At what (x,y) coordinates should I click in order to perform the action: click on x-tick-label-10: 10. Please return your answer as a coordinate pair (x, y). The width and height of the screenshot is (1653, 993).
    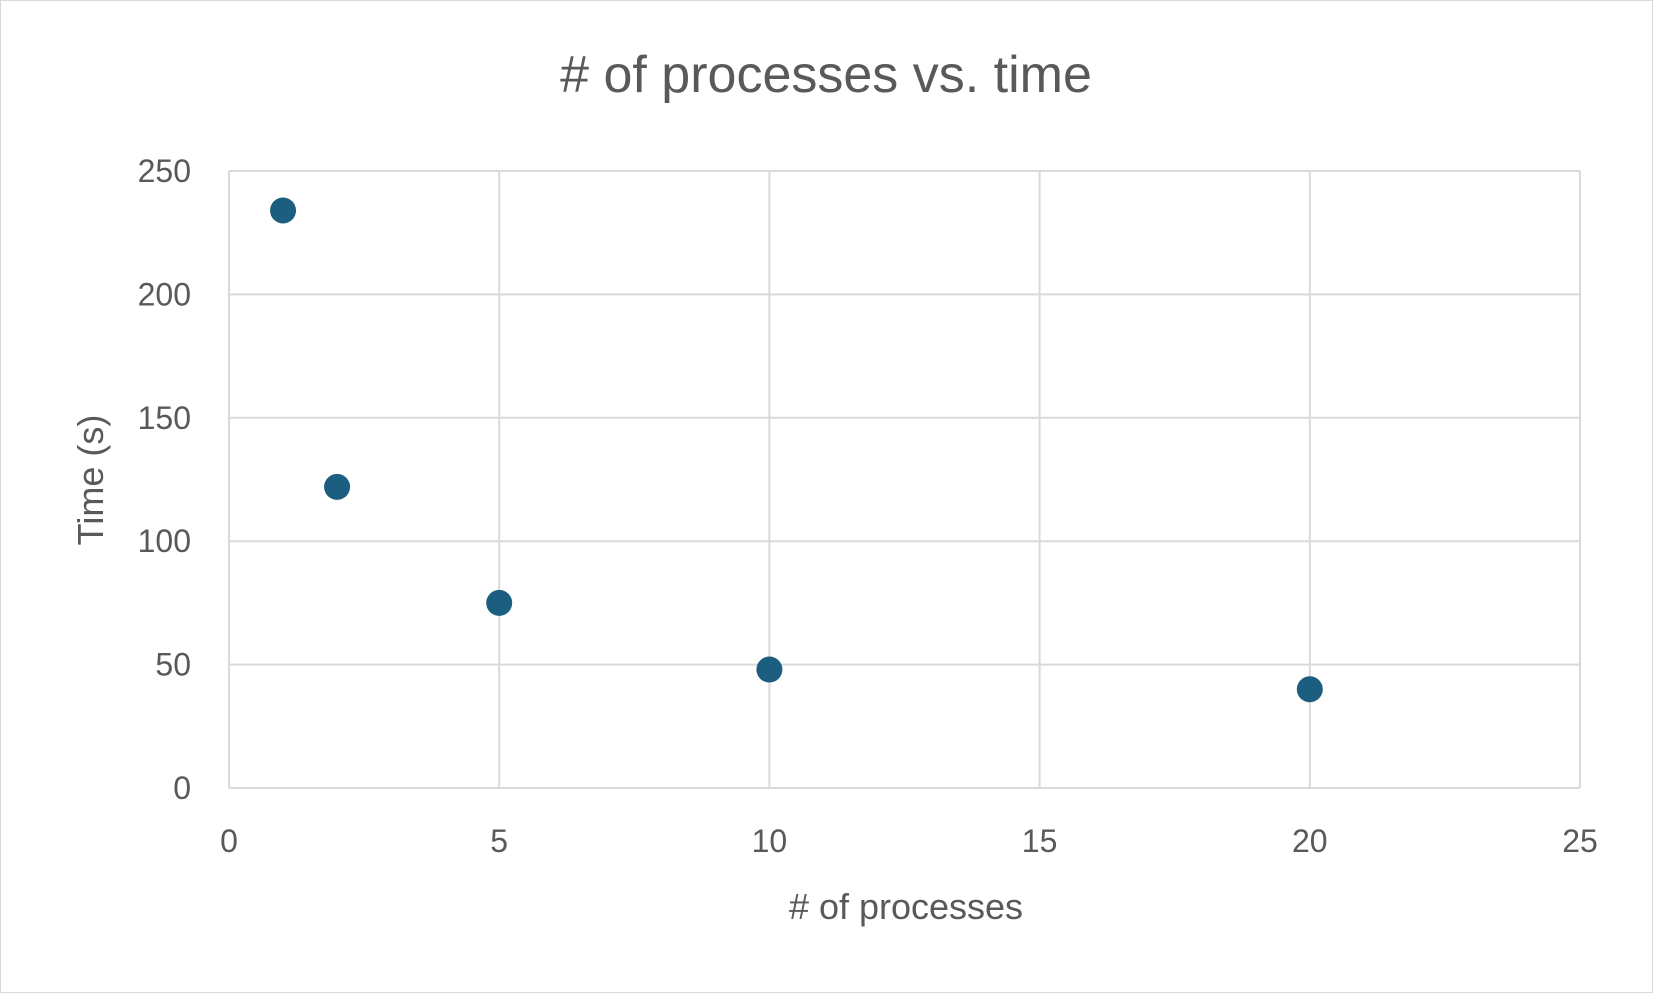
    Looking at the image, I should click on (770, 841).